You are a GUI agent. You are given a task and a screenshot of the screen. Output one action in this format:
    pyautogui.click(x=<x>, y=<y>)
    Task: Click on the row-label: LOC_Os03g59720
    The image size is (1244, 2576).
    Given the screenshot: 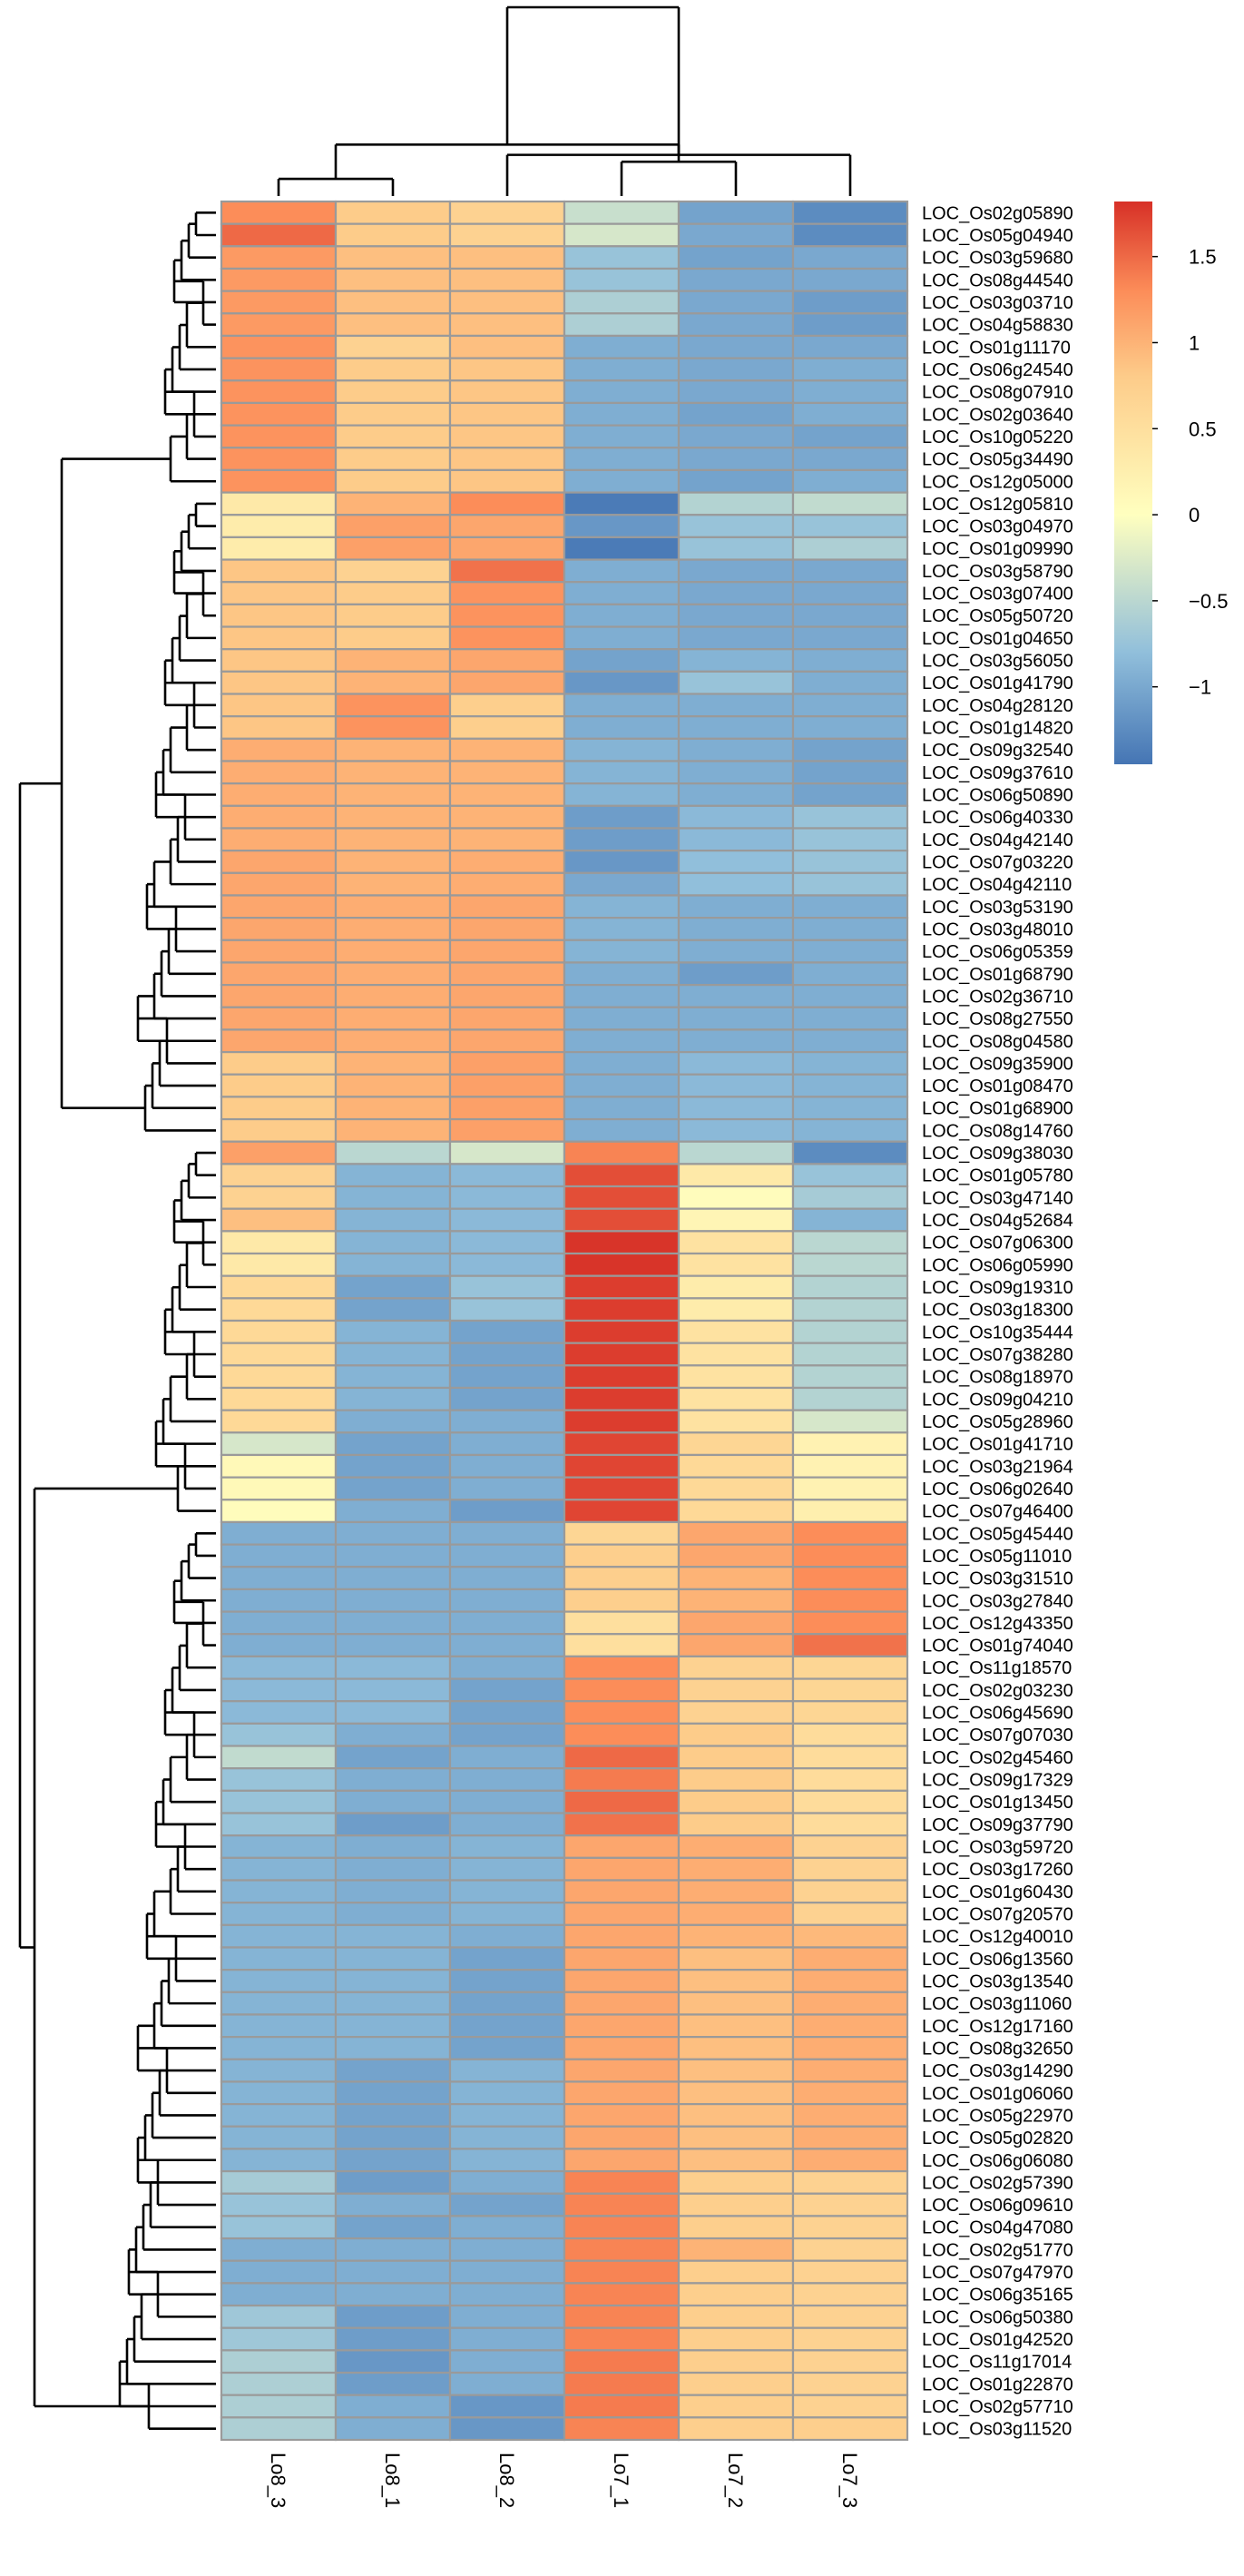 What is the action you would take?
    pyautogui.click(x=997, y=1848)
    